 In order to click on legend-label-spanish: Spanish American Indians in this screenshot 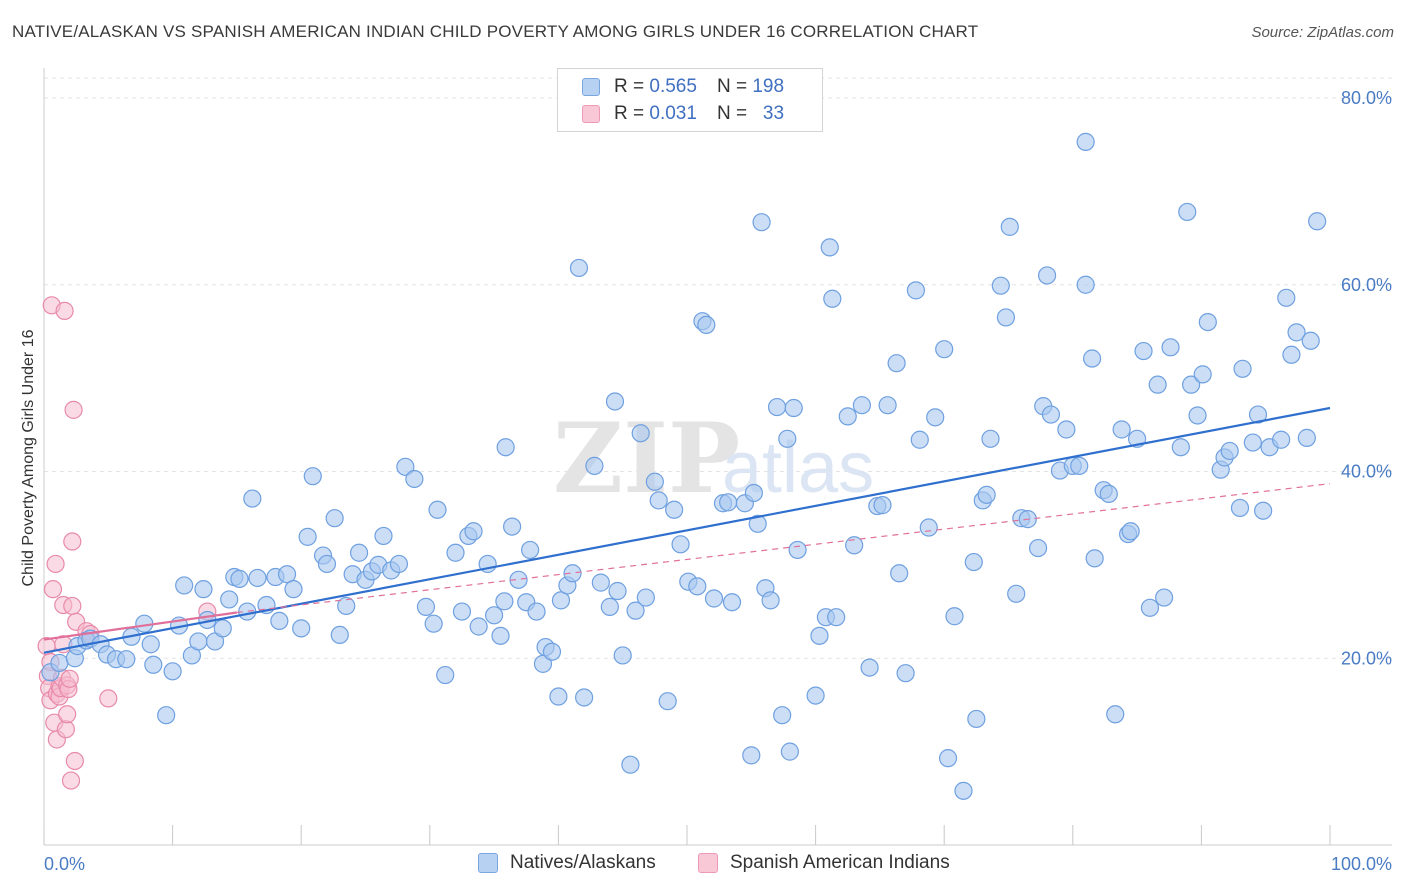, I will do `click(840, 862)`.